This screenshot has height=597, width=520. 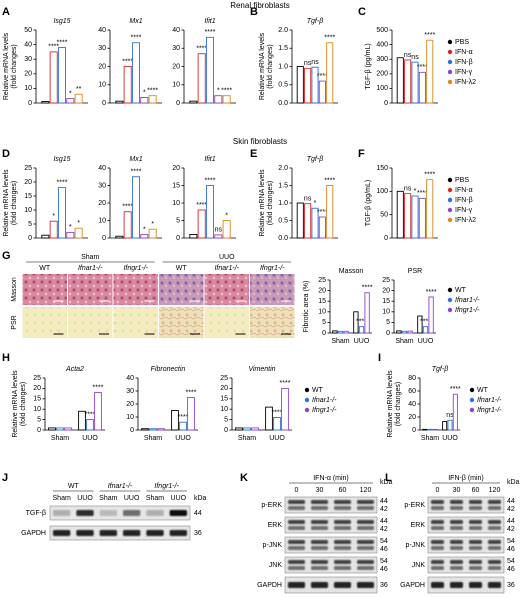 I want to click on row-title: Renal fibroblasts, so click(x=260, y=5).